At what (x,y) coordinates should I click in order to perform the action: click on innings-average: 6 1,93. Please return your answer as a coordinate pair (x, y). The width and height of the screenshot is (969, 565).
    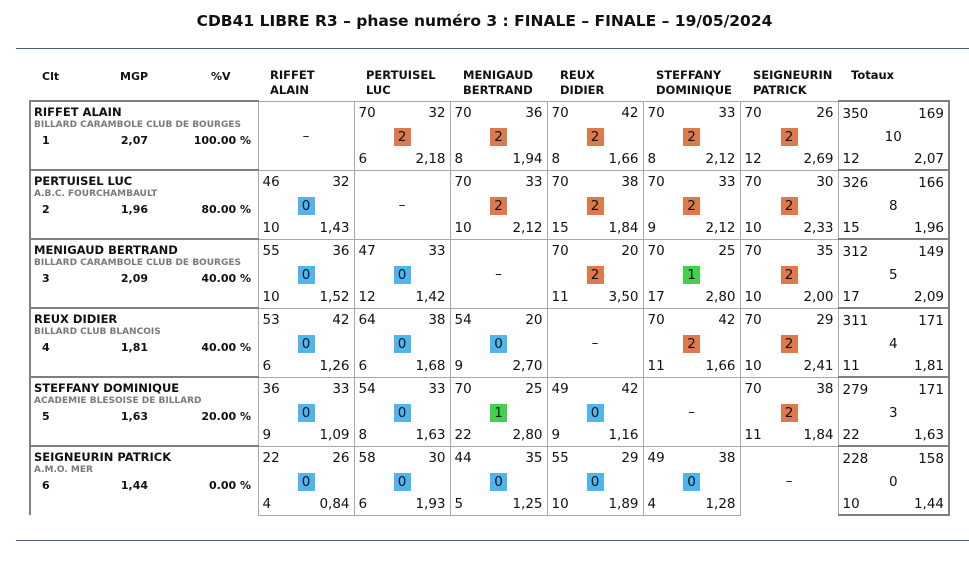
    Looking at the image, I should click on (402, 504).